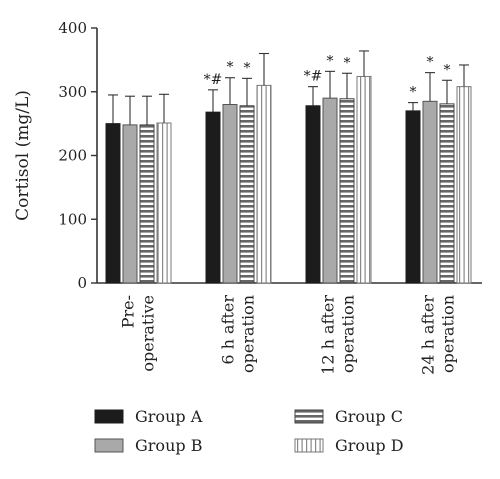  I want to click on legend-label: Group D, so click(369, 445).